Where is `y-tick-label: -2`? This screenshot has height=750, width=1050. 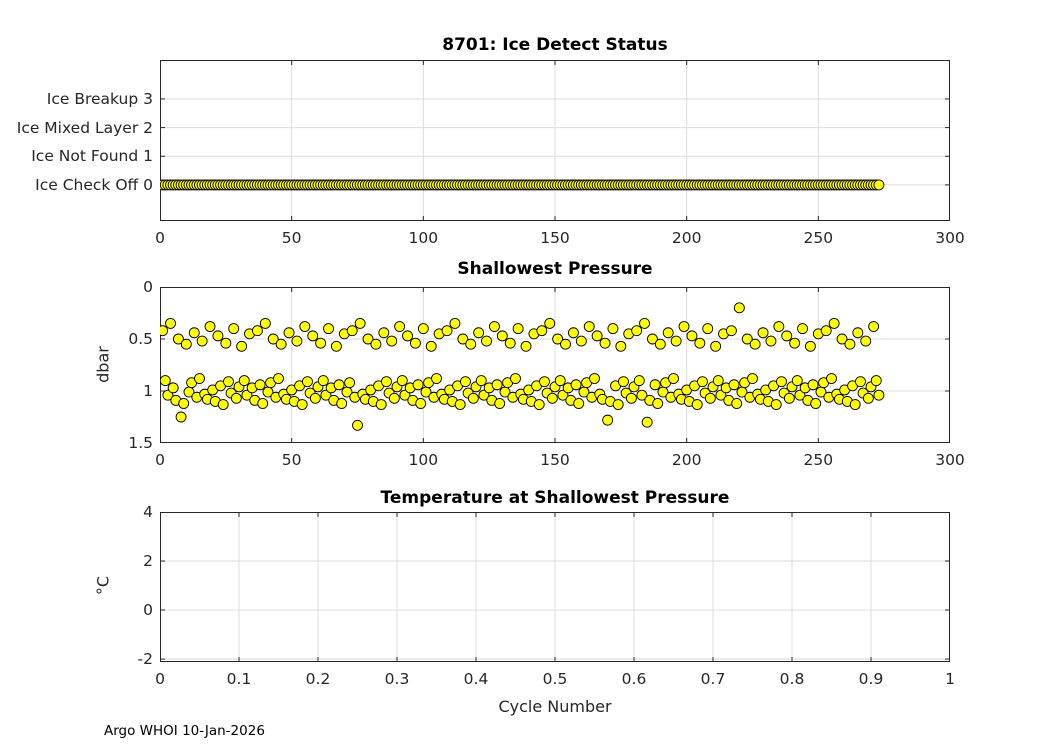 y-tick-label: -2 is located at coordinates (145, 659).